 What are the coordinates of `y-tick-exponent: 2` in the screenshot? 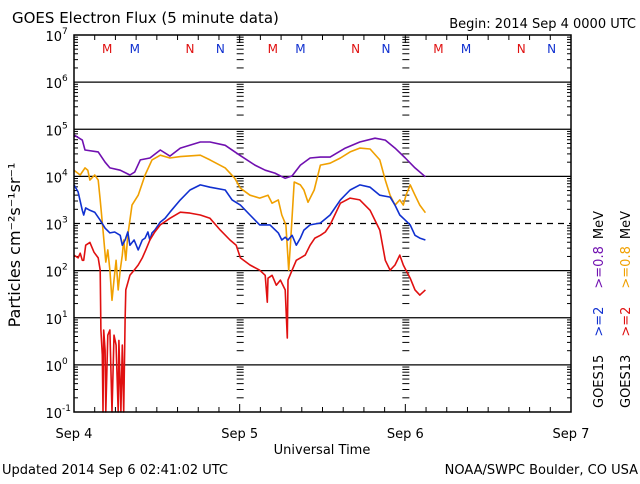 It's located at (65, 268).